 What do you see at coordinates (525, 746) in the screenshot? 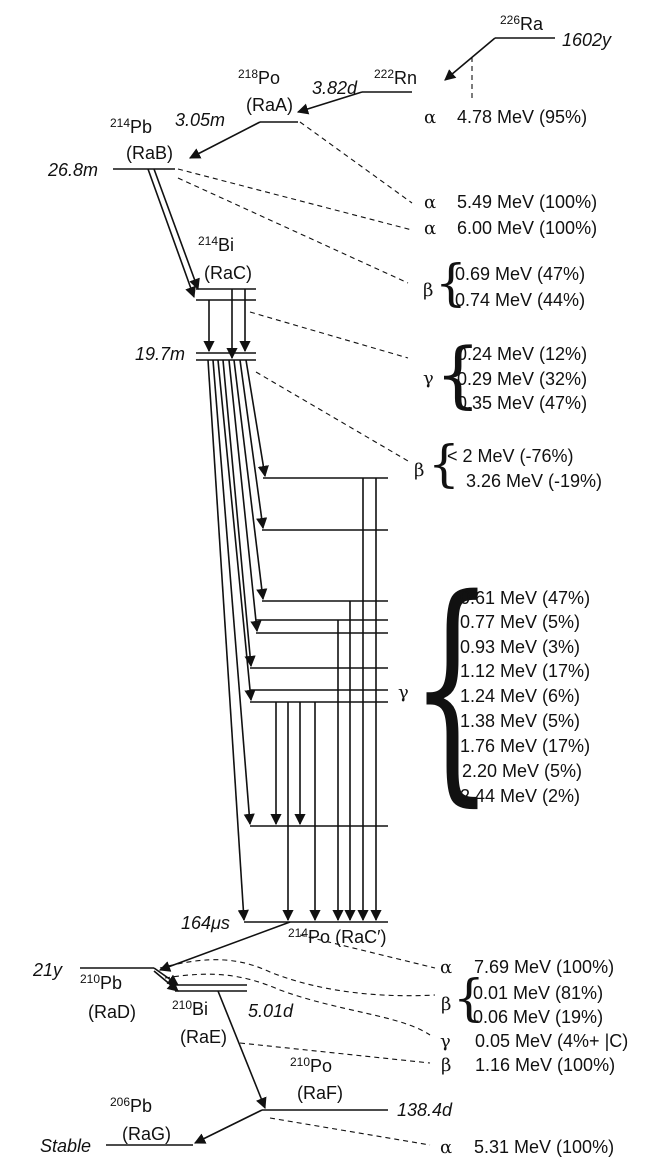
I see `energy-bi214-gamma-7: 1.76 MeV (17%)` at bounding box center [525, 746].